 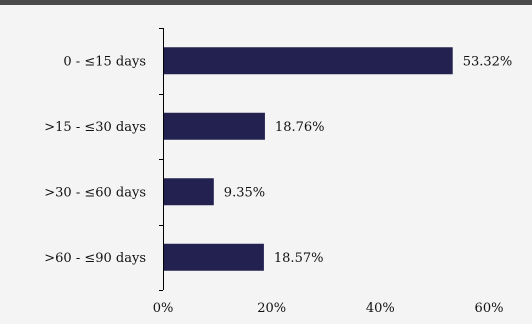 I want to click on data-label: 53.32%, so click(x=488, y=61).